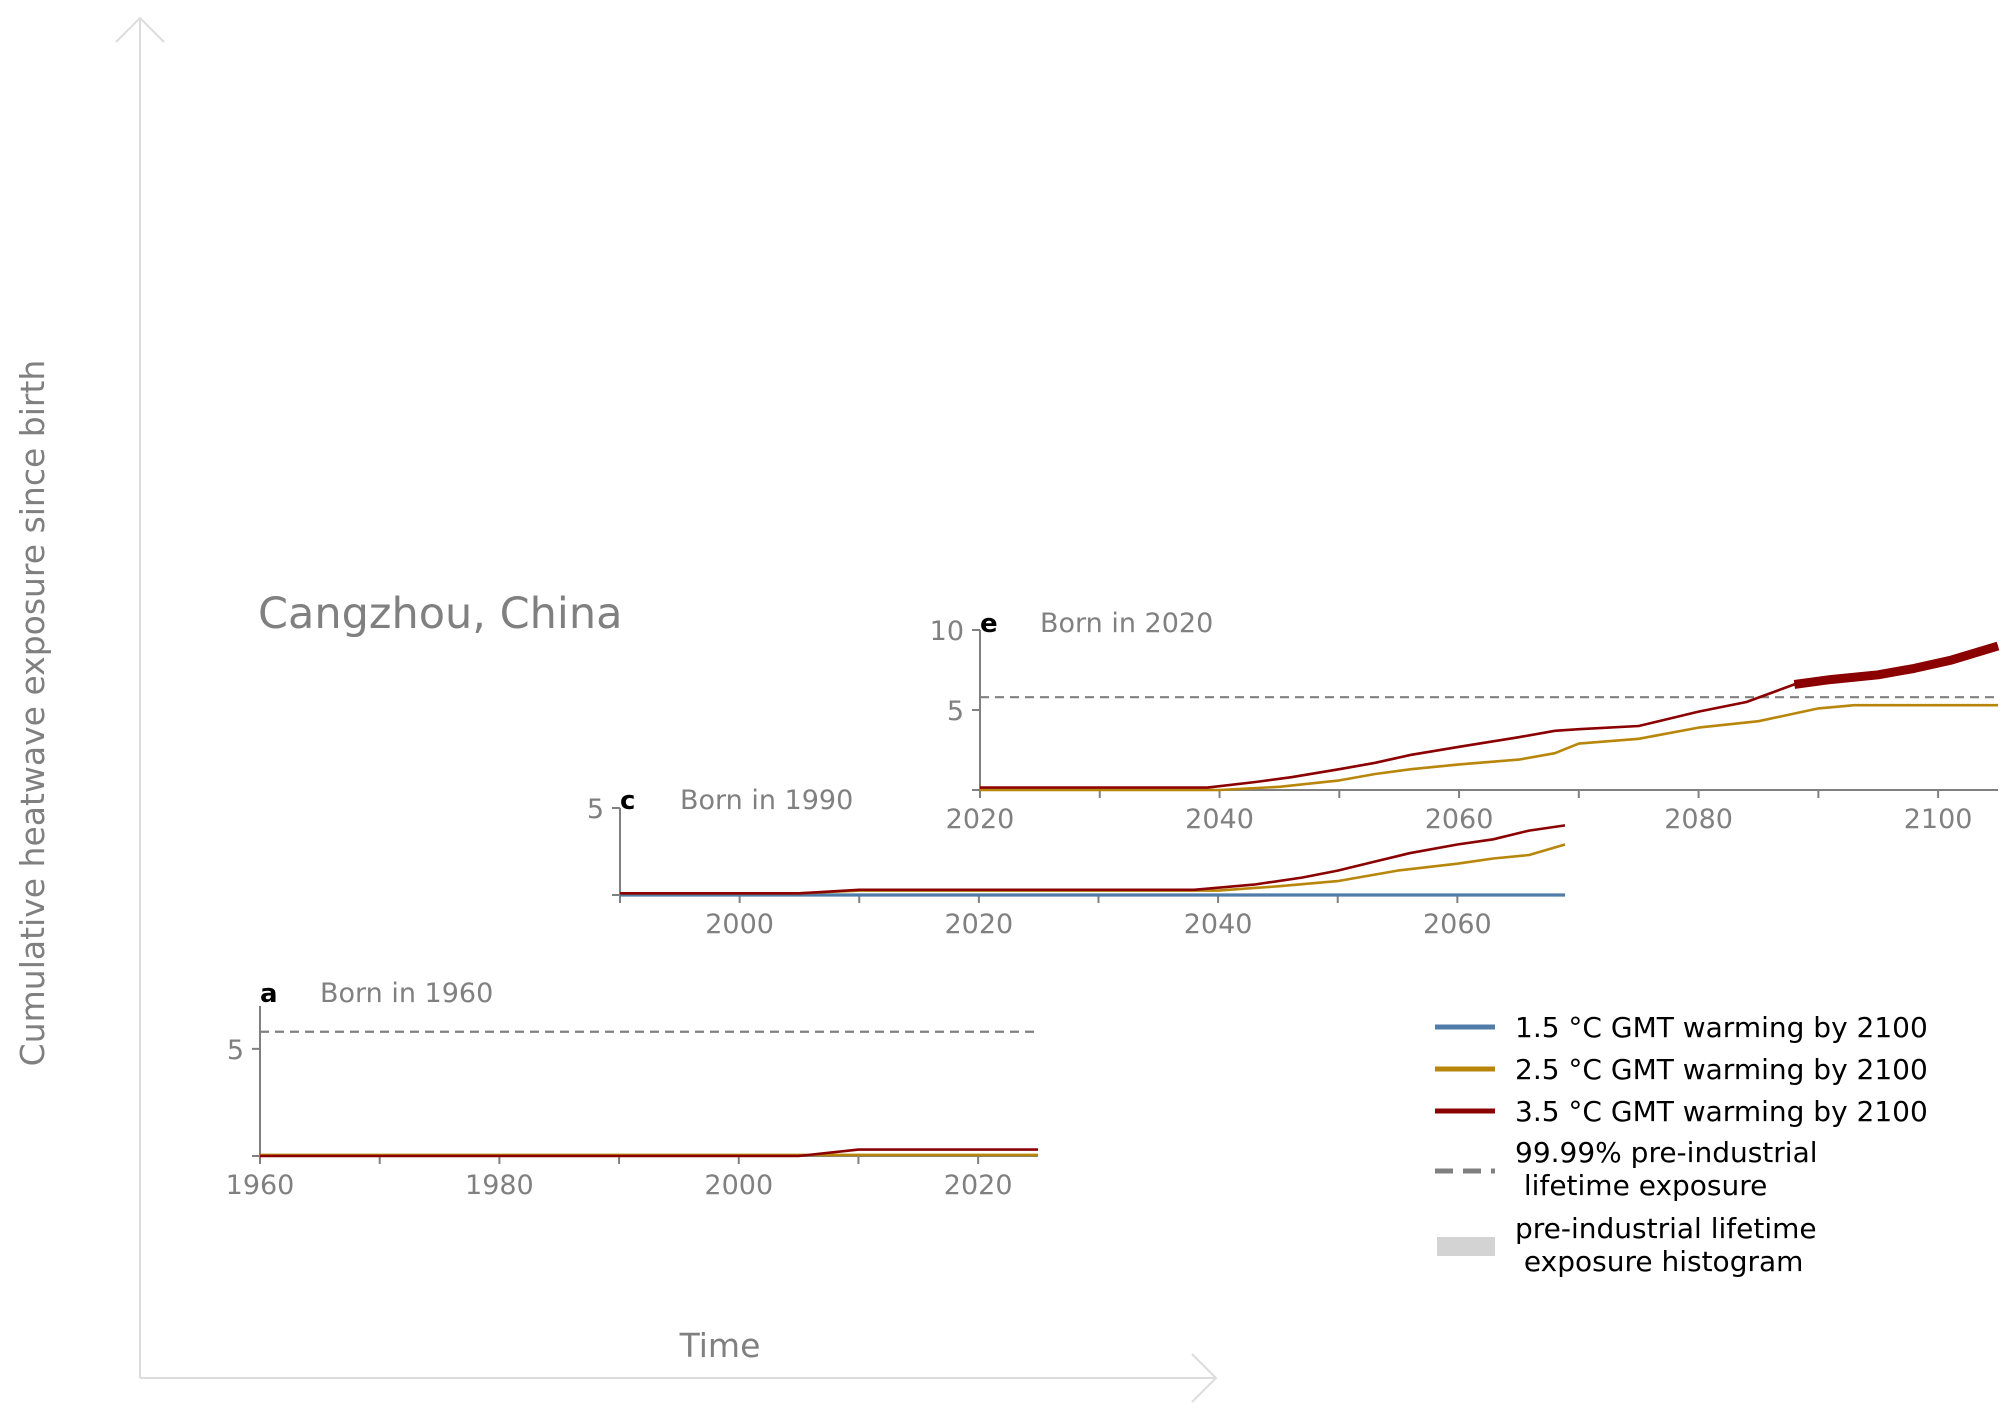 The height and width of the screenshot is (1415, 2007). What do you see at coordinates (260, 1185) in the screenshot?
I see `x-tick-label: 1960` at bounding box center [260, 1185].